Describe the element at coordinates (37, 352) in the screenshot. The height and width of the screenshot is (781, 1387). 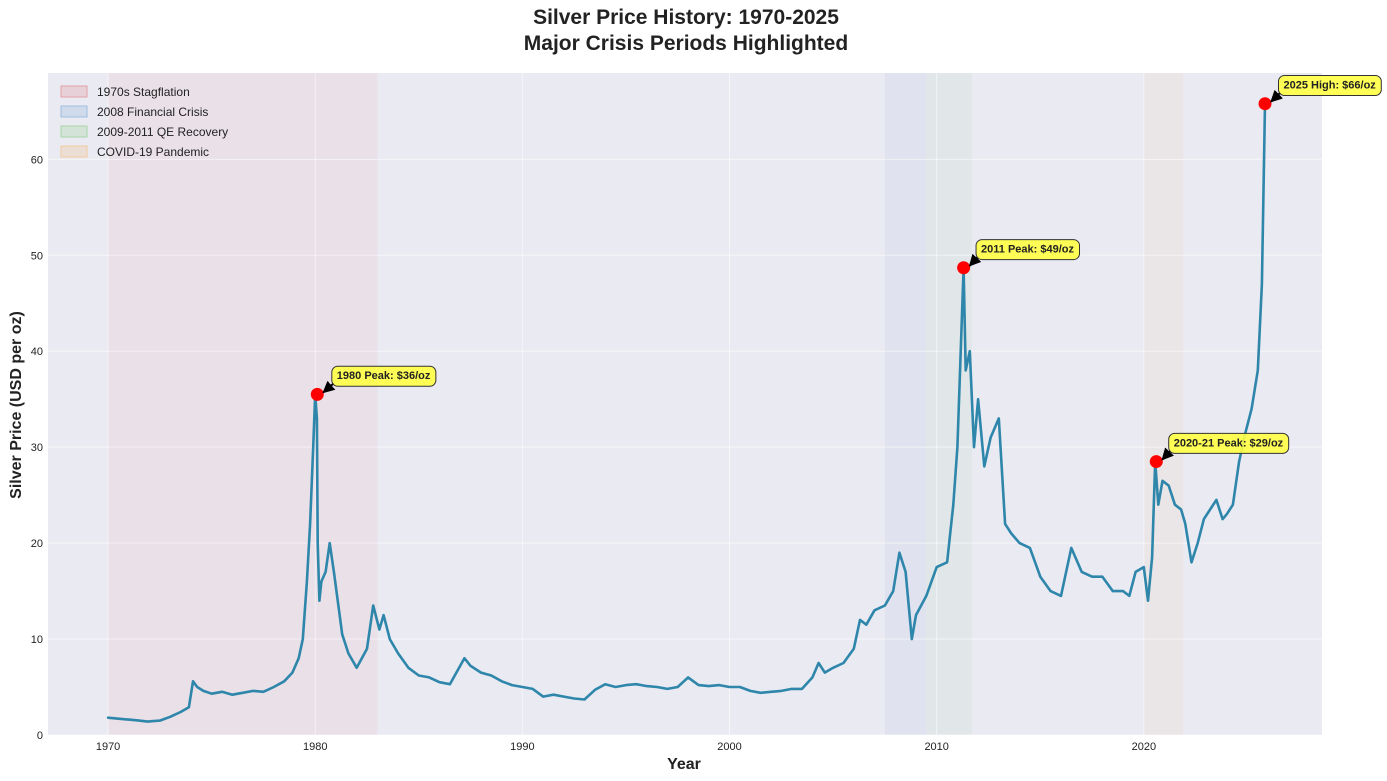
I see `y-tick-label: 40` at that location.